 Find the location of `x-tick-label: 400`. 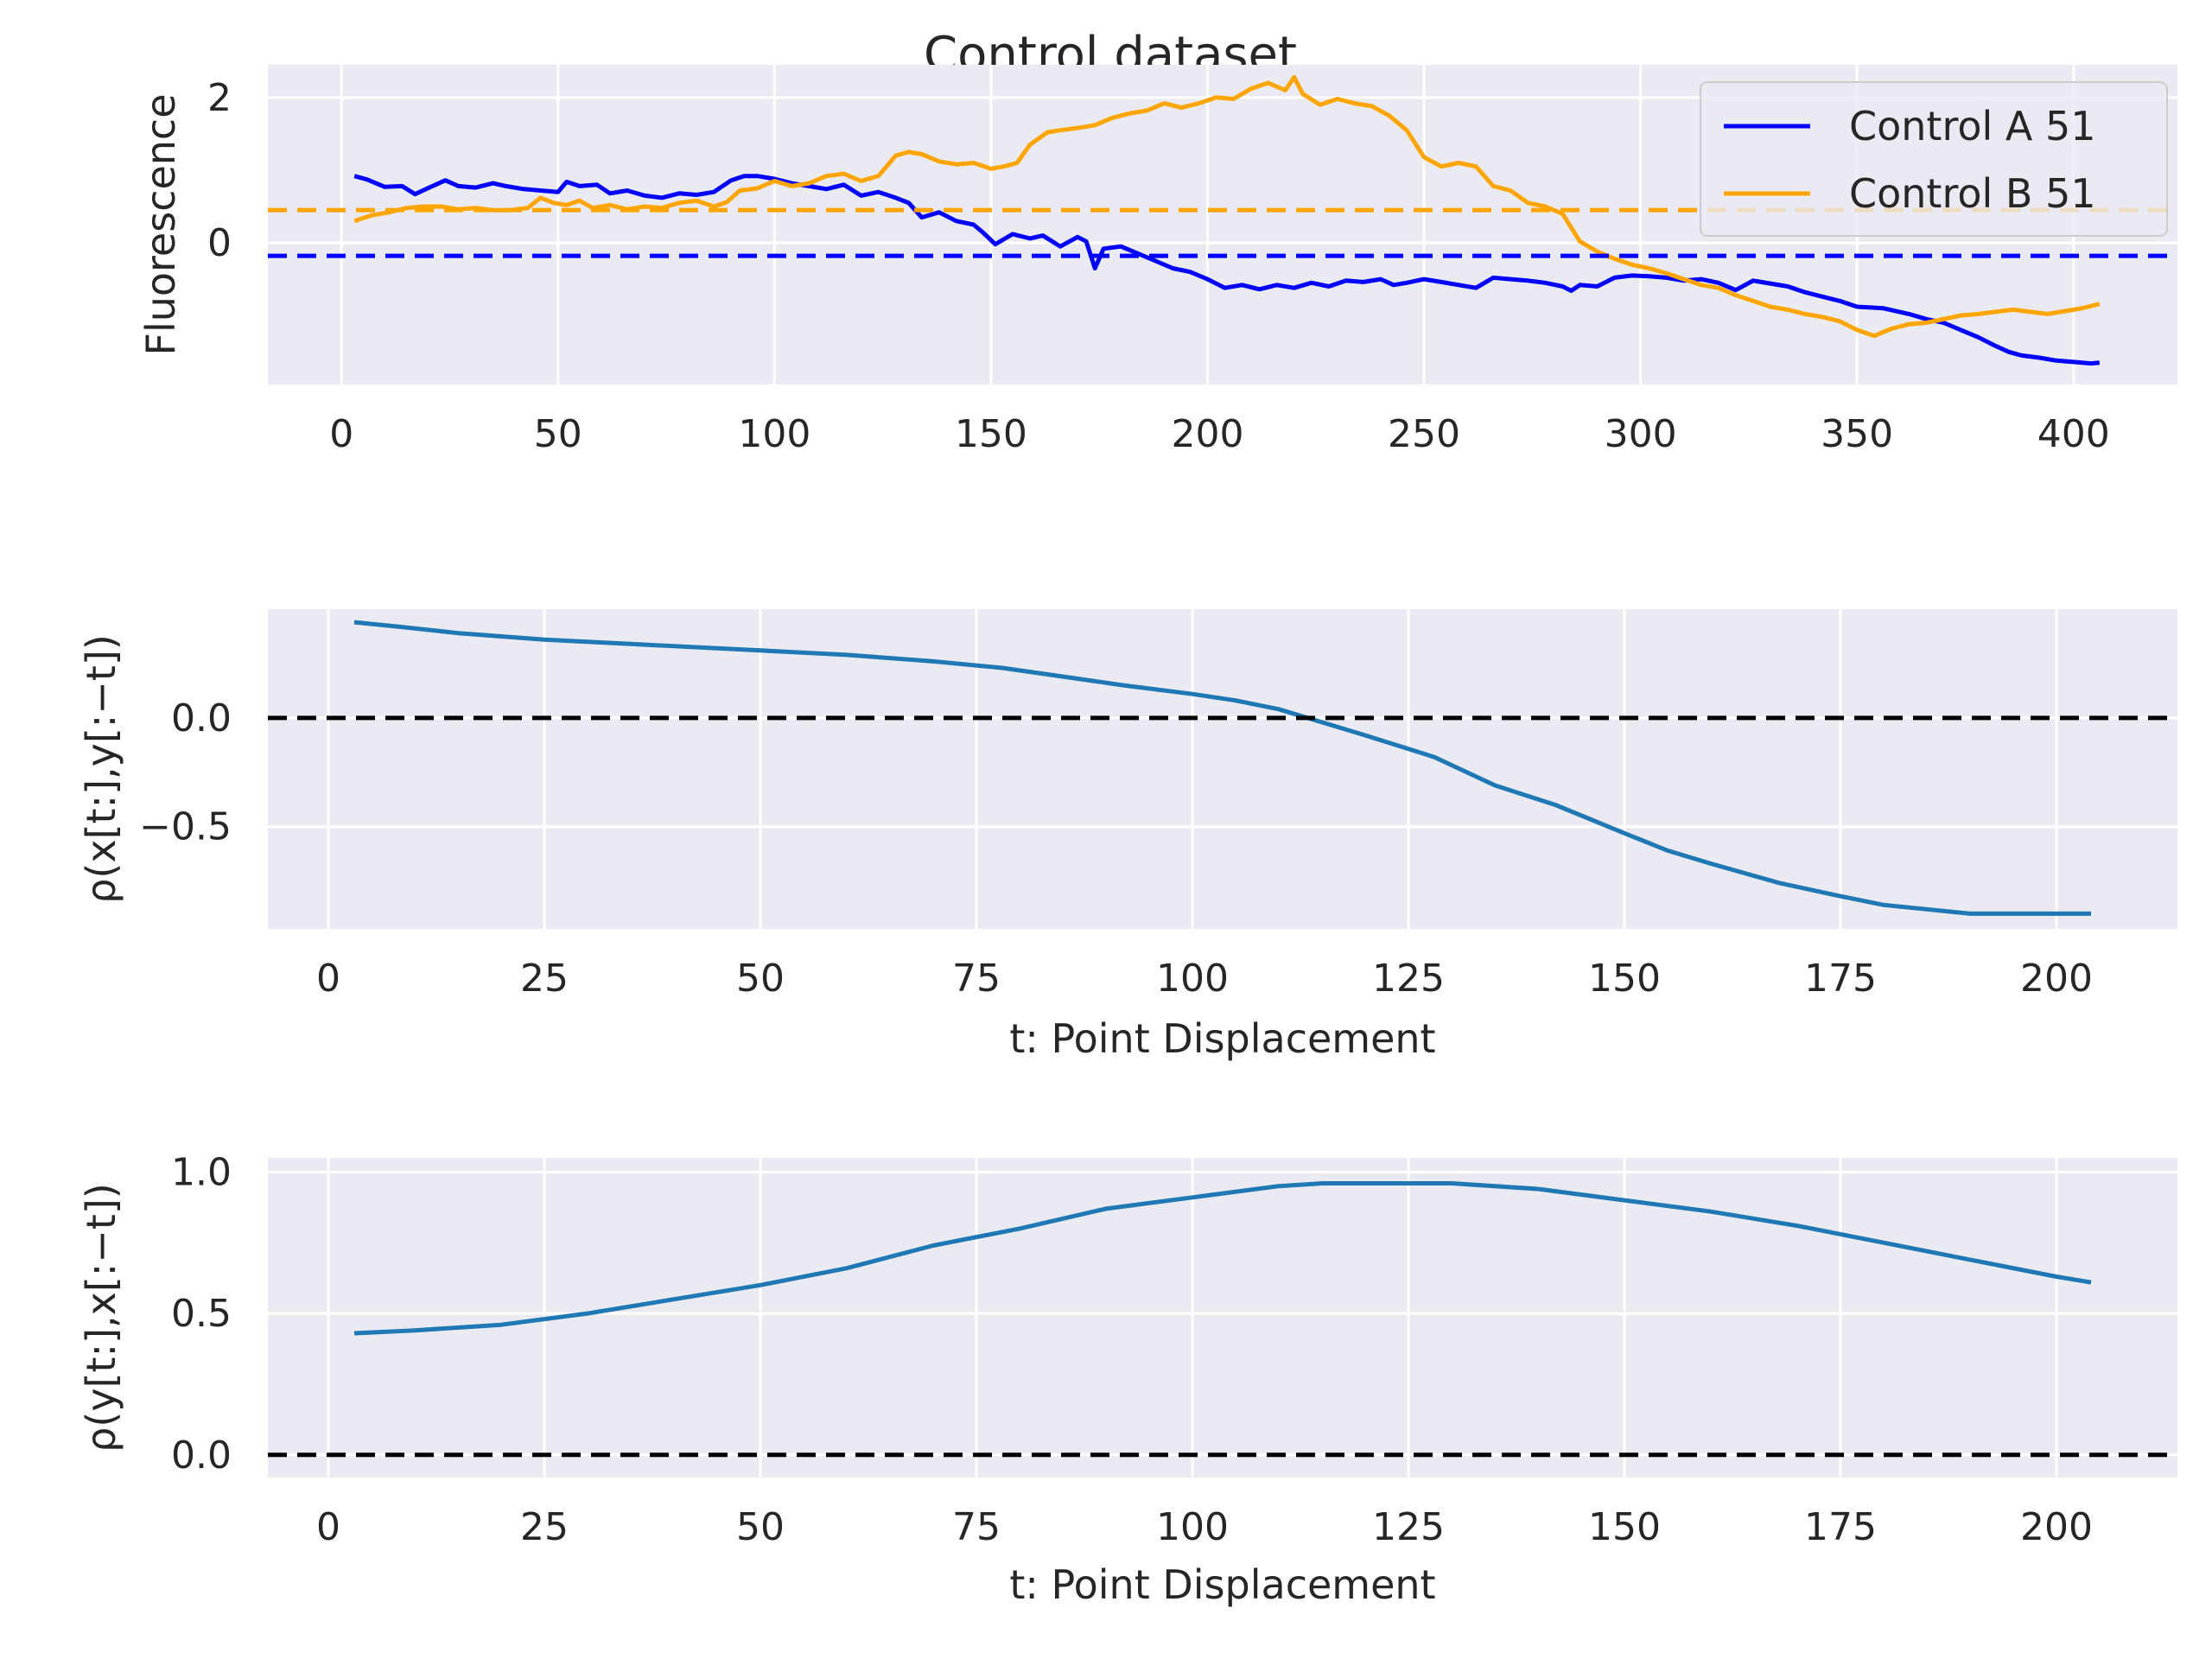

x-tick-label: 400 is located at coordinates (2073, 434).